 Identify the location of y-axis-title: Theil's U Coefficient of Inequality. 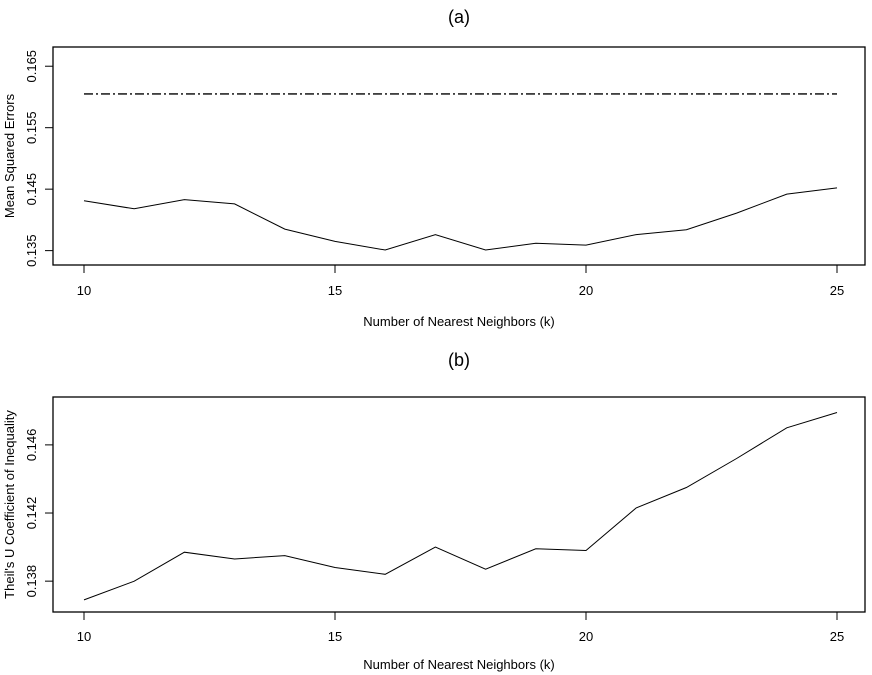
(9, 504).